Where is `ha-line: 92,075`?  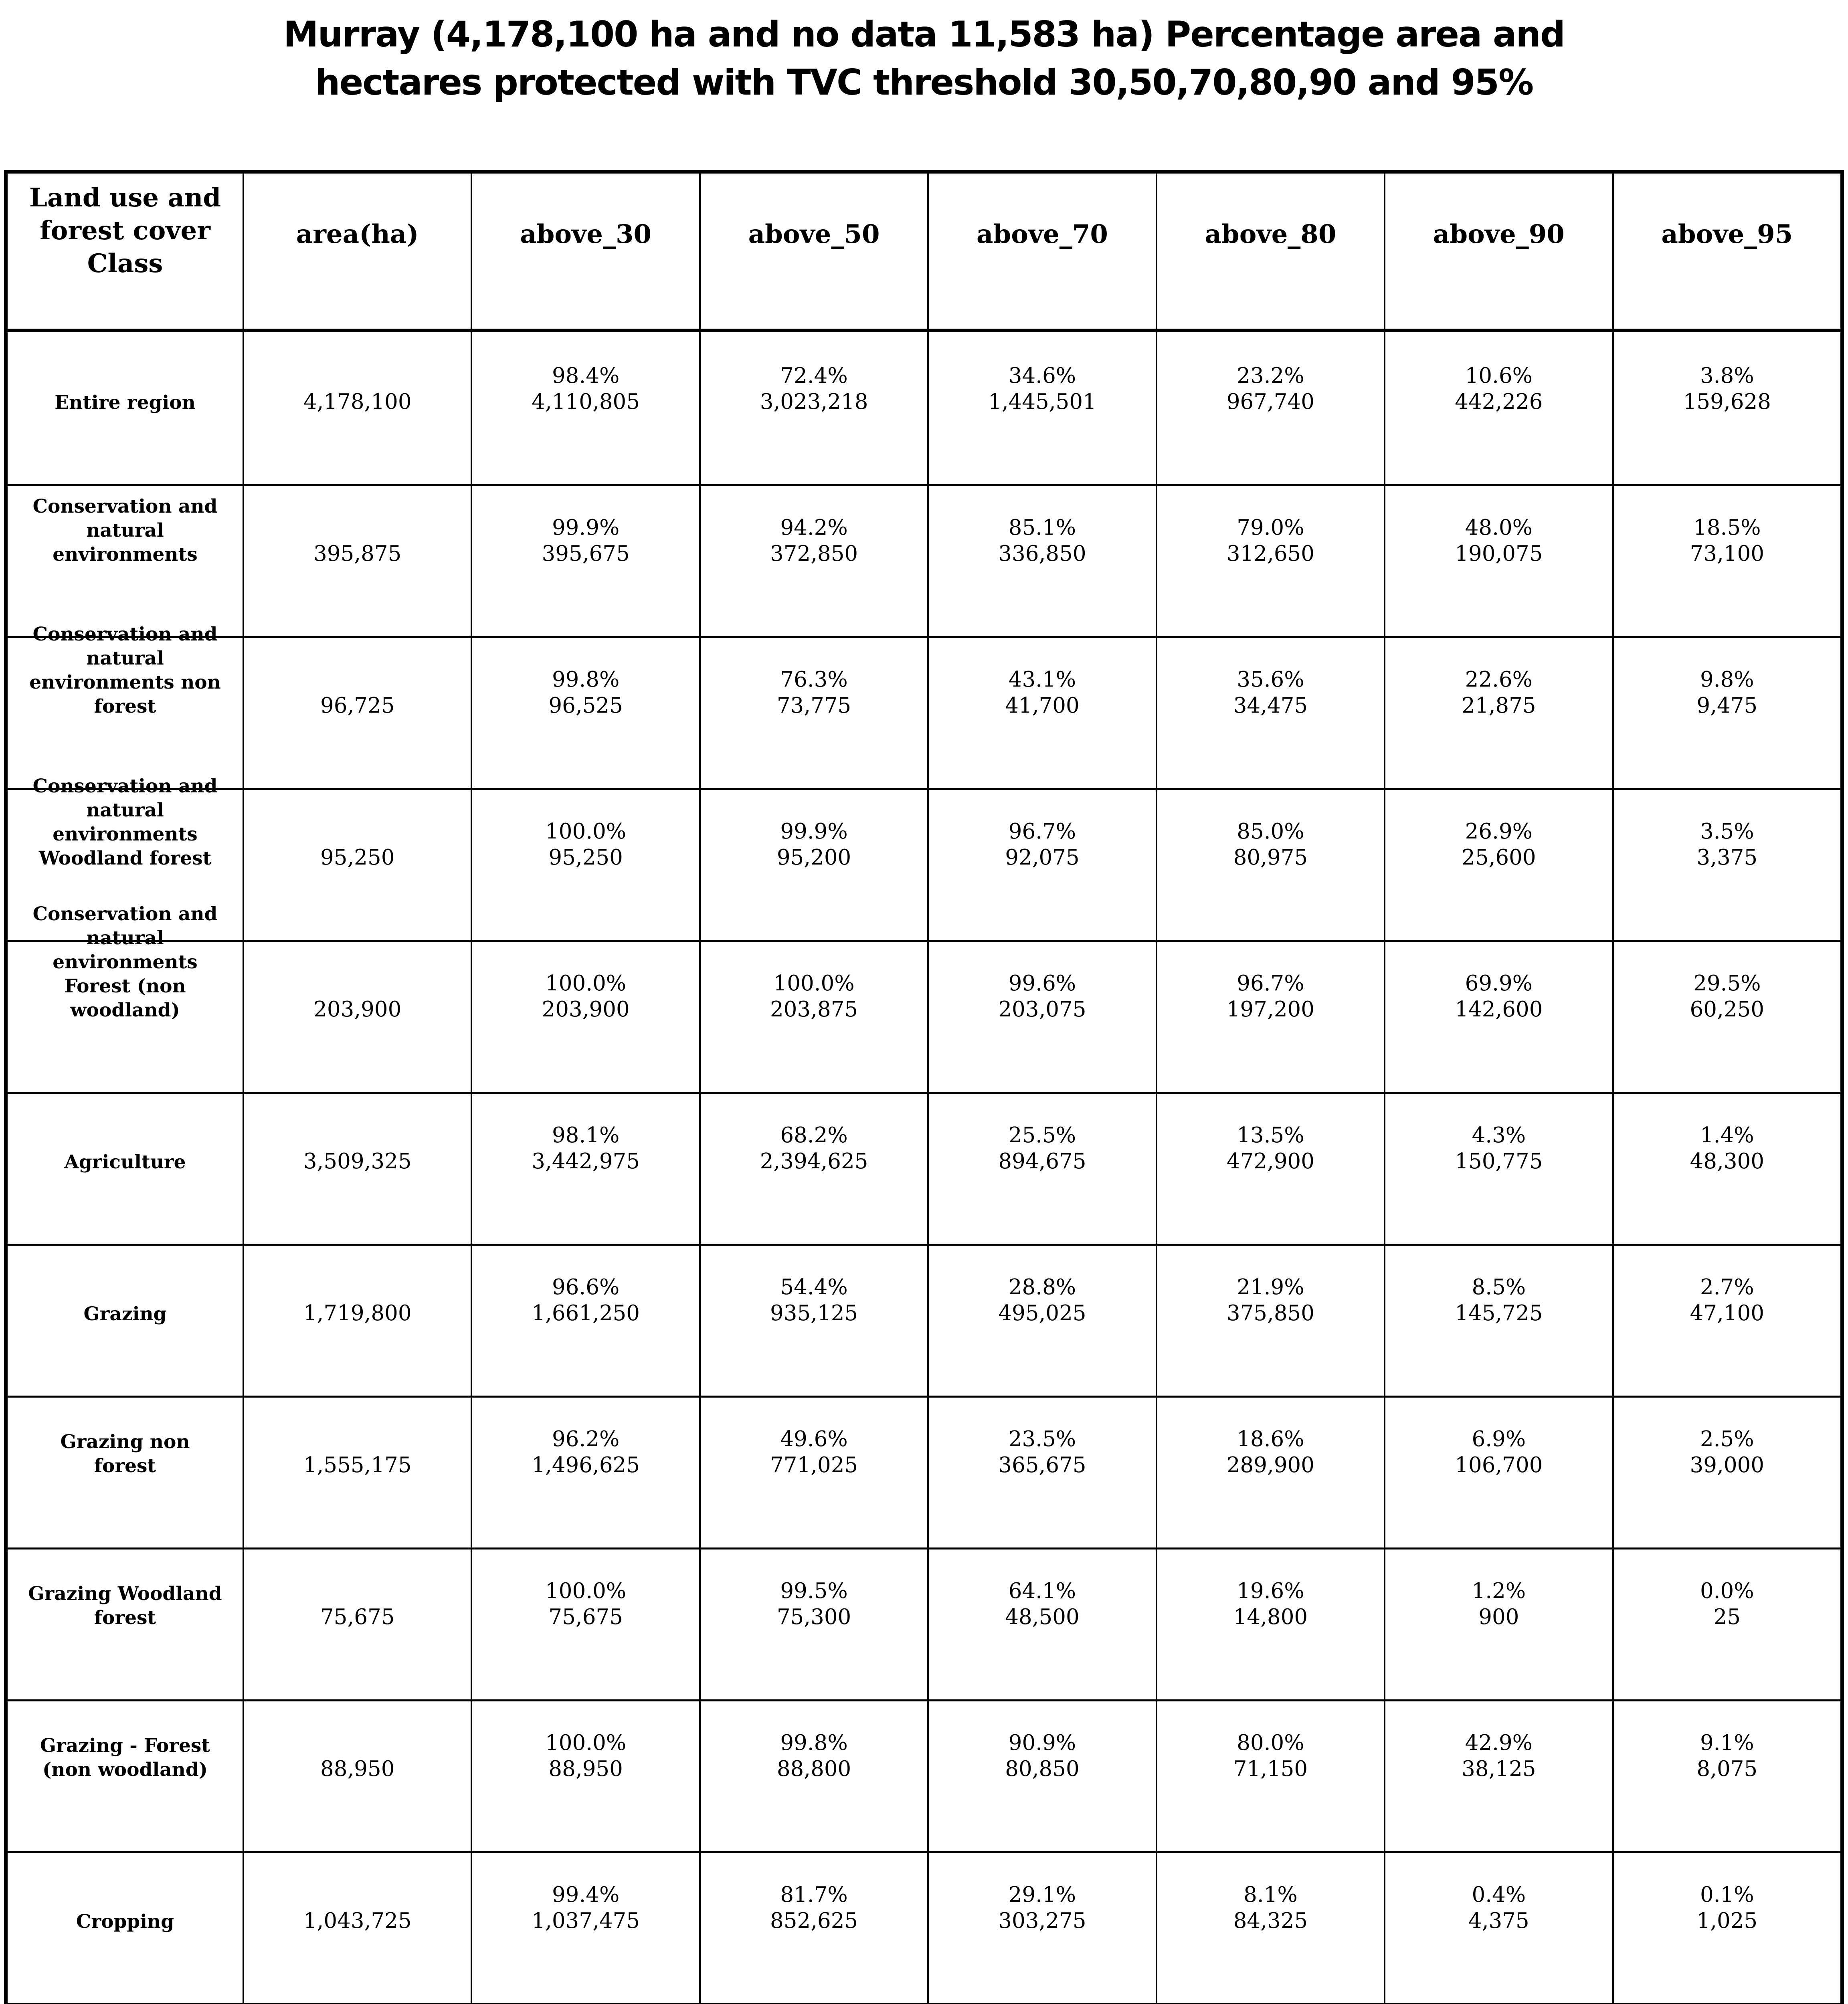
ha-line: 92,075 is located at coordinates (1042, 858).